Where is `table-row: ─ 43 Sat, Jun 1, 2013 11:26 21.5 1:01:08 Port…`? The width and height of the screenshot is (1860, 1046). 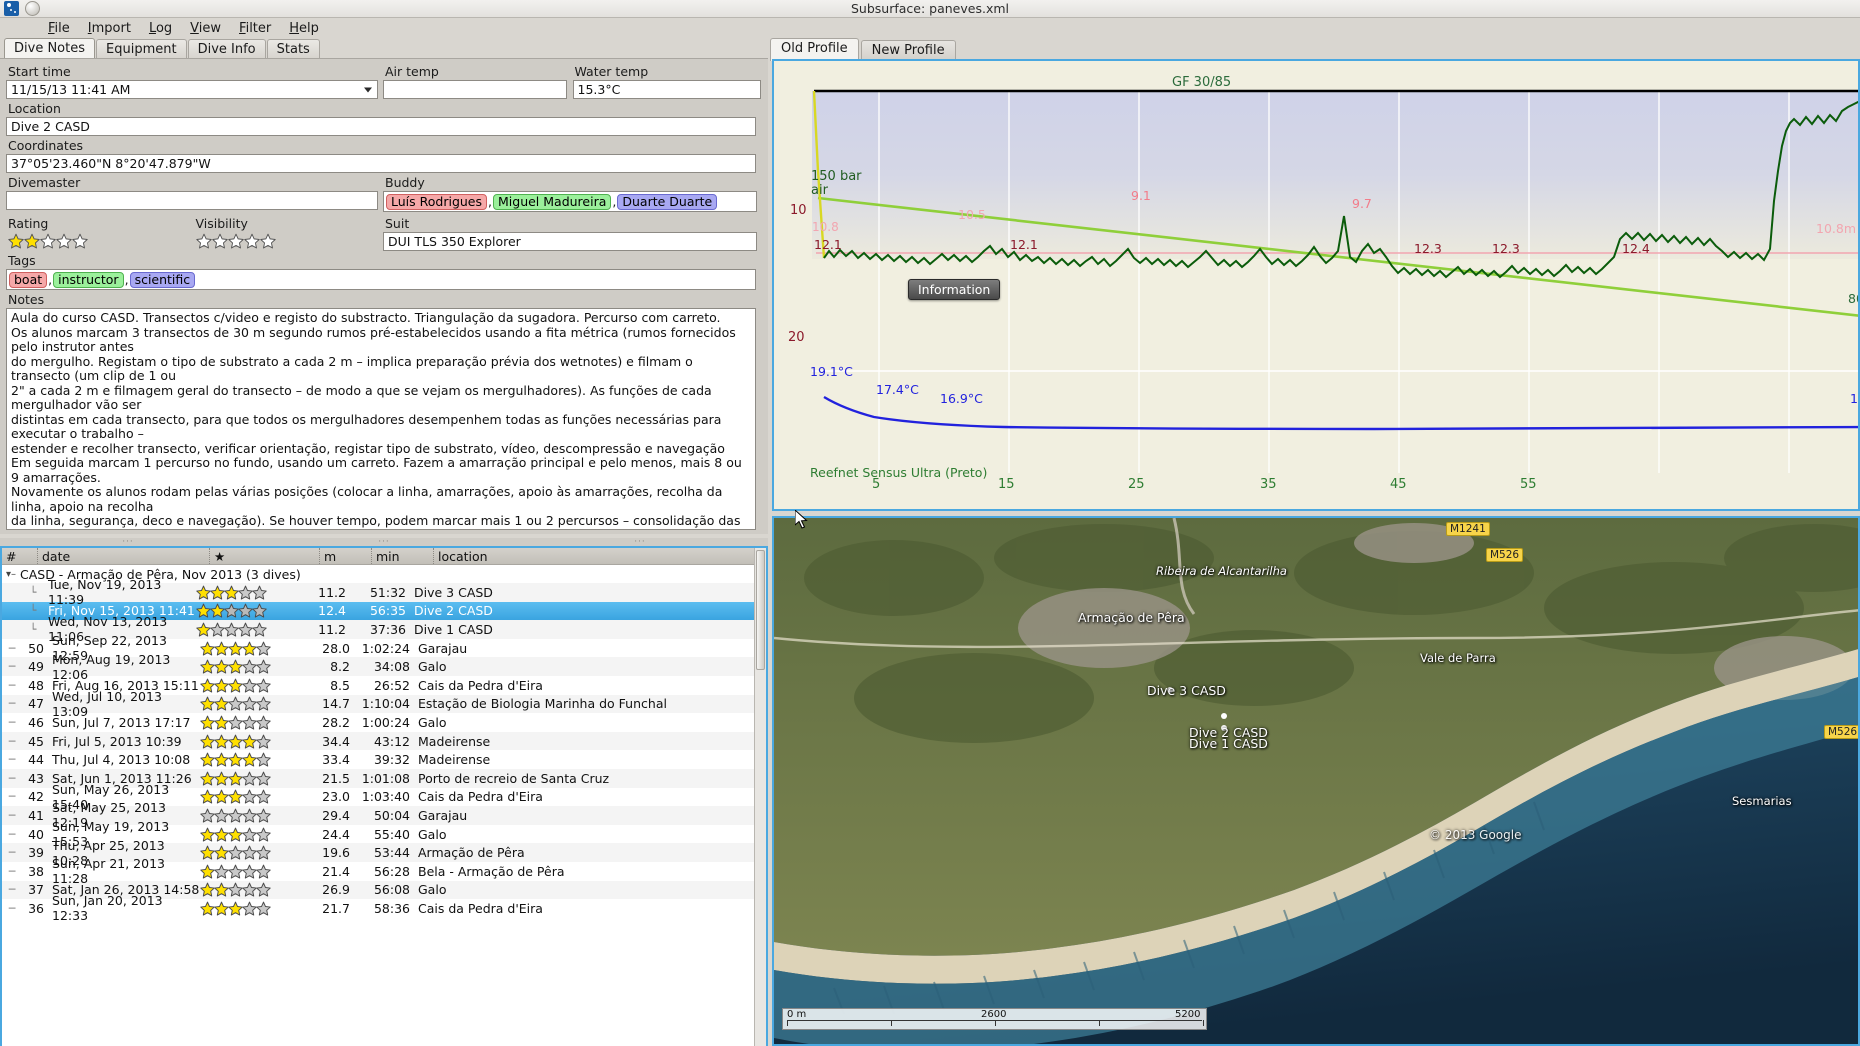 table-row: ─ 43 Sat, Jun 1, 2013 11:26 21.5 1:01:08 Port… is located at coordinates (384, 778).